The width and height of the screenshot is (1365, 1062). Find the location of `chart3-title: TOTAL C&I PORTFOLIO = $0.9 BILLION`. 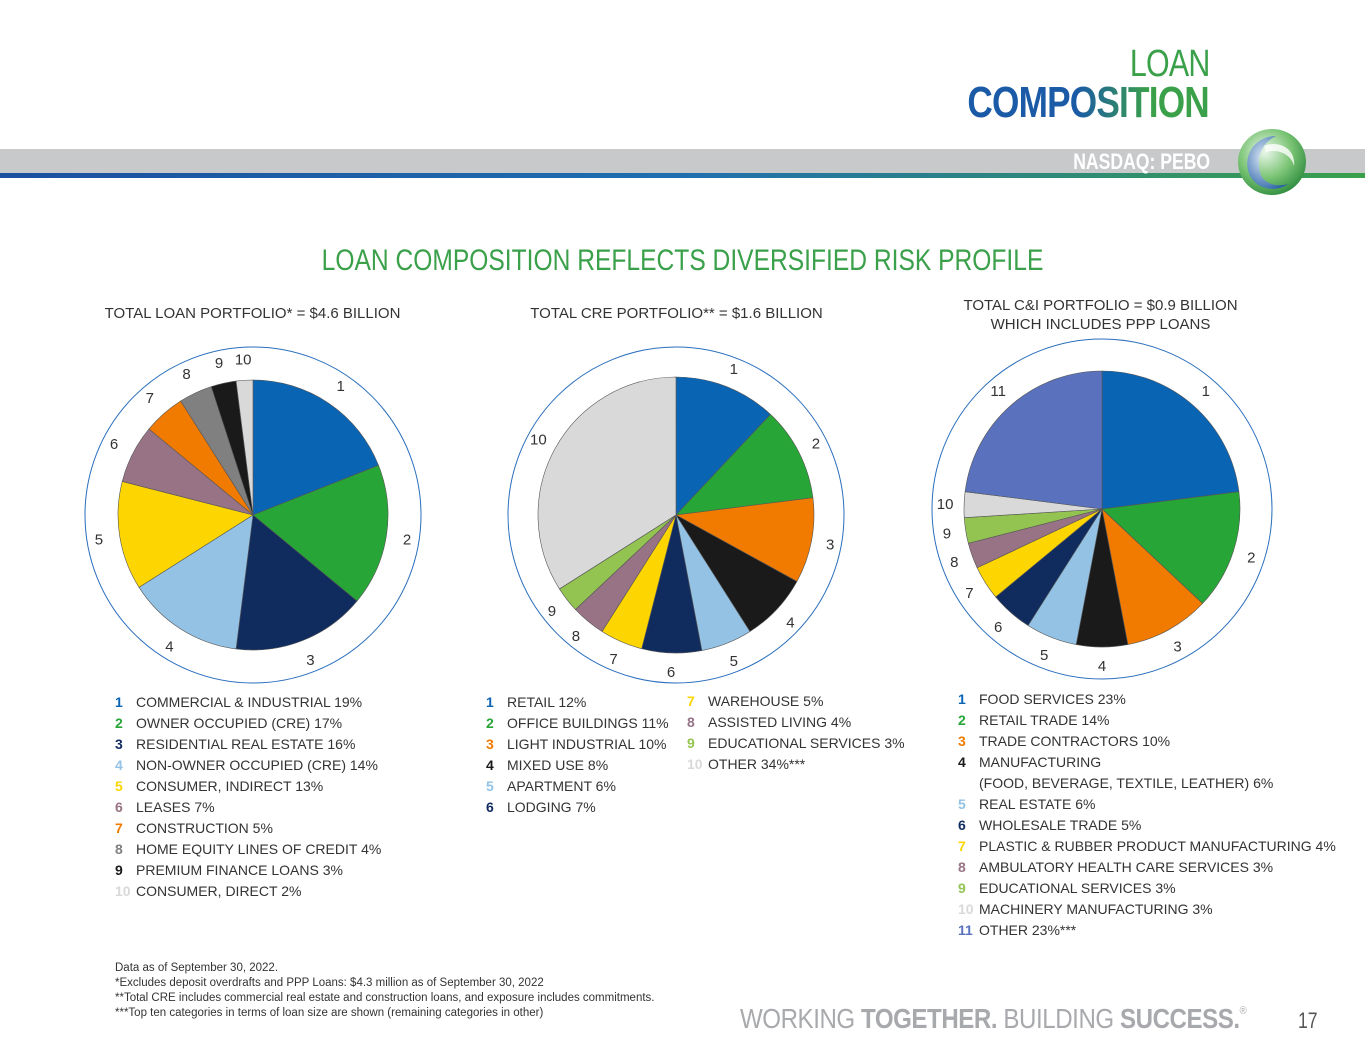

chart3-title: TOTAL C&I PORTFOLIO = $0.9 BILLION is located at coordinates (1100, 305).